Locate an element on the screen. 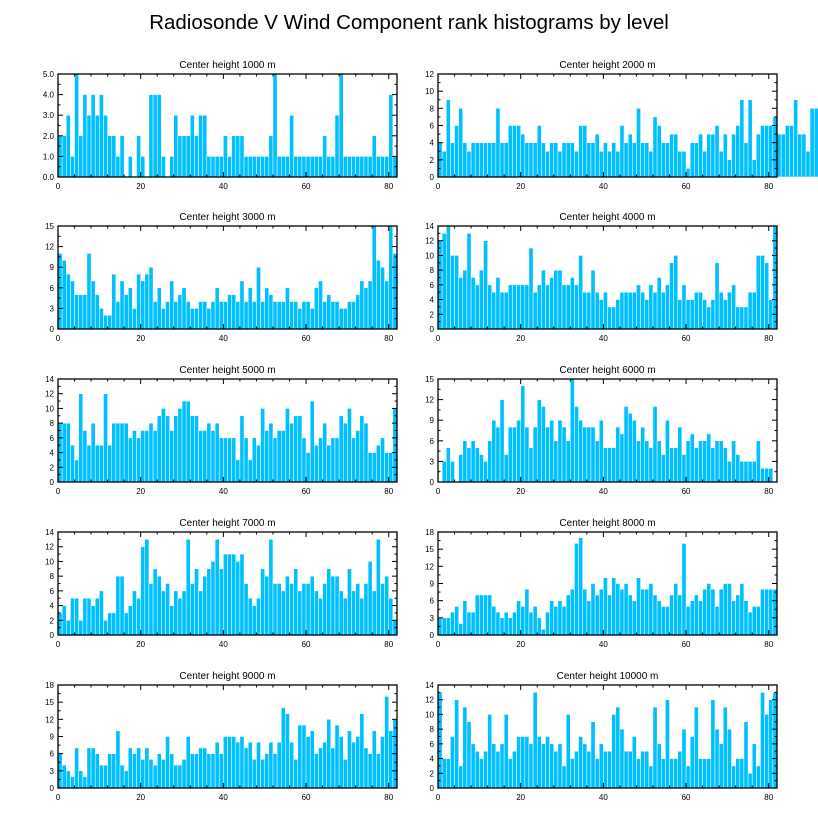 The height and width of the screenshot is (824, 818). x-tick-label: 40 is located at coordinates (603, 644).